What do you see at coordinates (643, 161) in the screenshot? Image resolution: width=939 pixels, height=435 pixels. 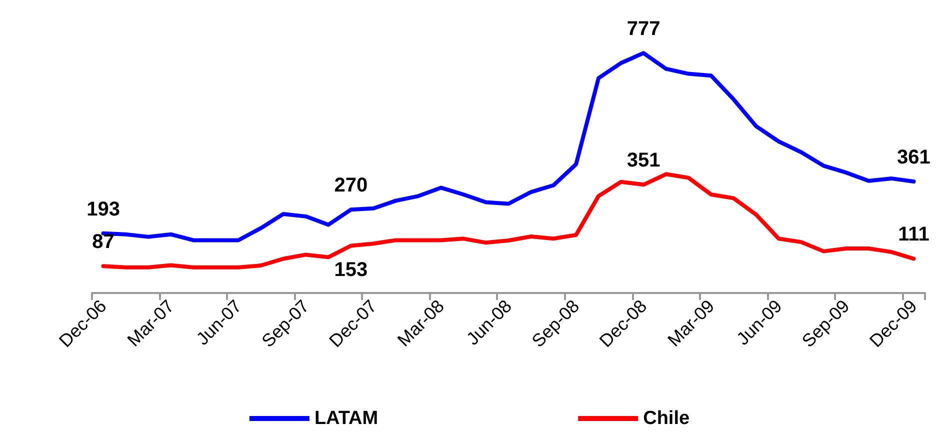 I see `data-label: 351` at bounding box center [643, 161].